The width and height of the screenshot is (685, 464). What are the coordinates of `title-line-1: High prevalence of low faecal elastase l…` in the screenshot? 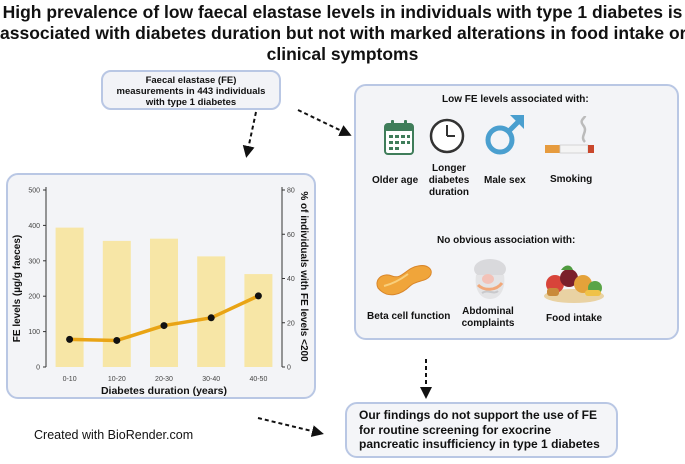 It's located at (342, 12).